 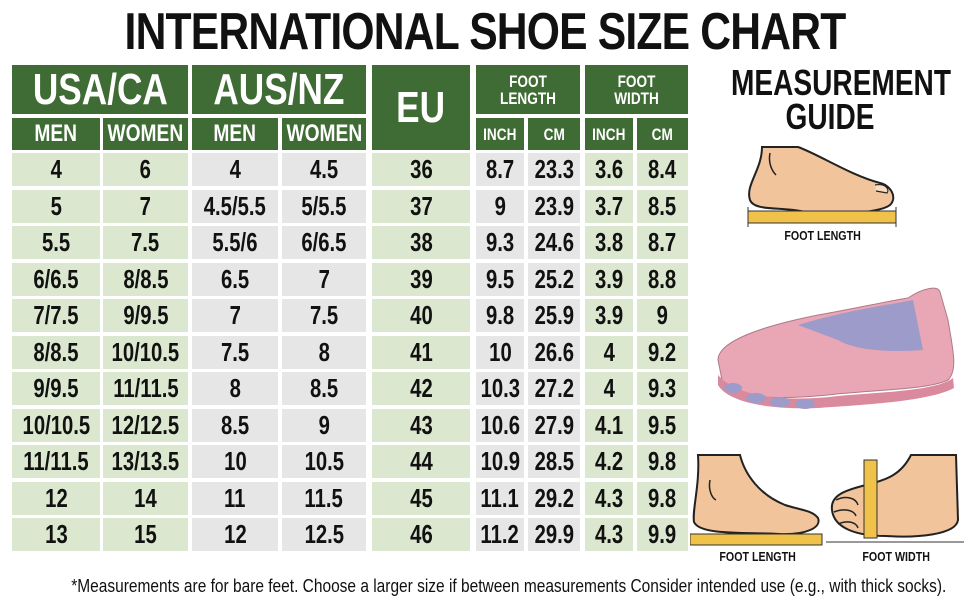 What do you see at coordinates (500, 425) in the screenshot?
I see `table-cell: 10.6` at bounding box center [500, 425].